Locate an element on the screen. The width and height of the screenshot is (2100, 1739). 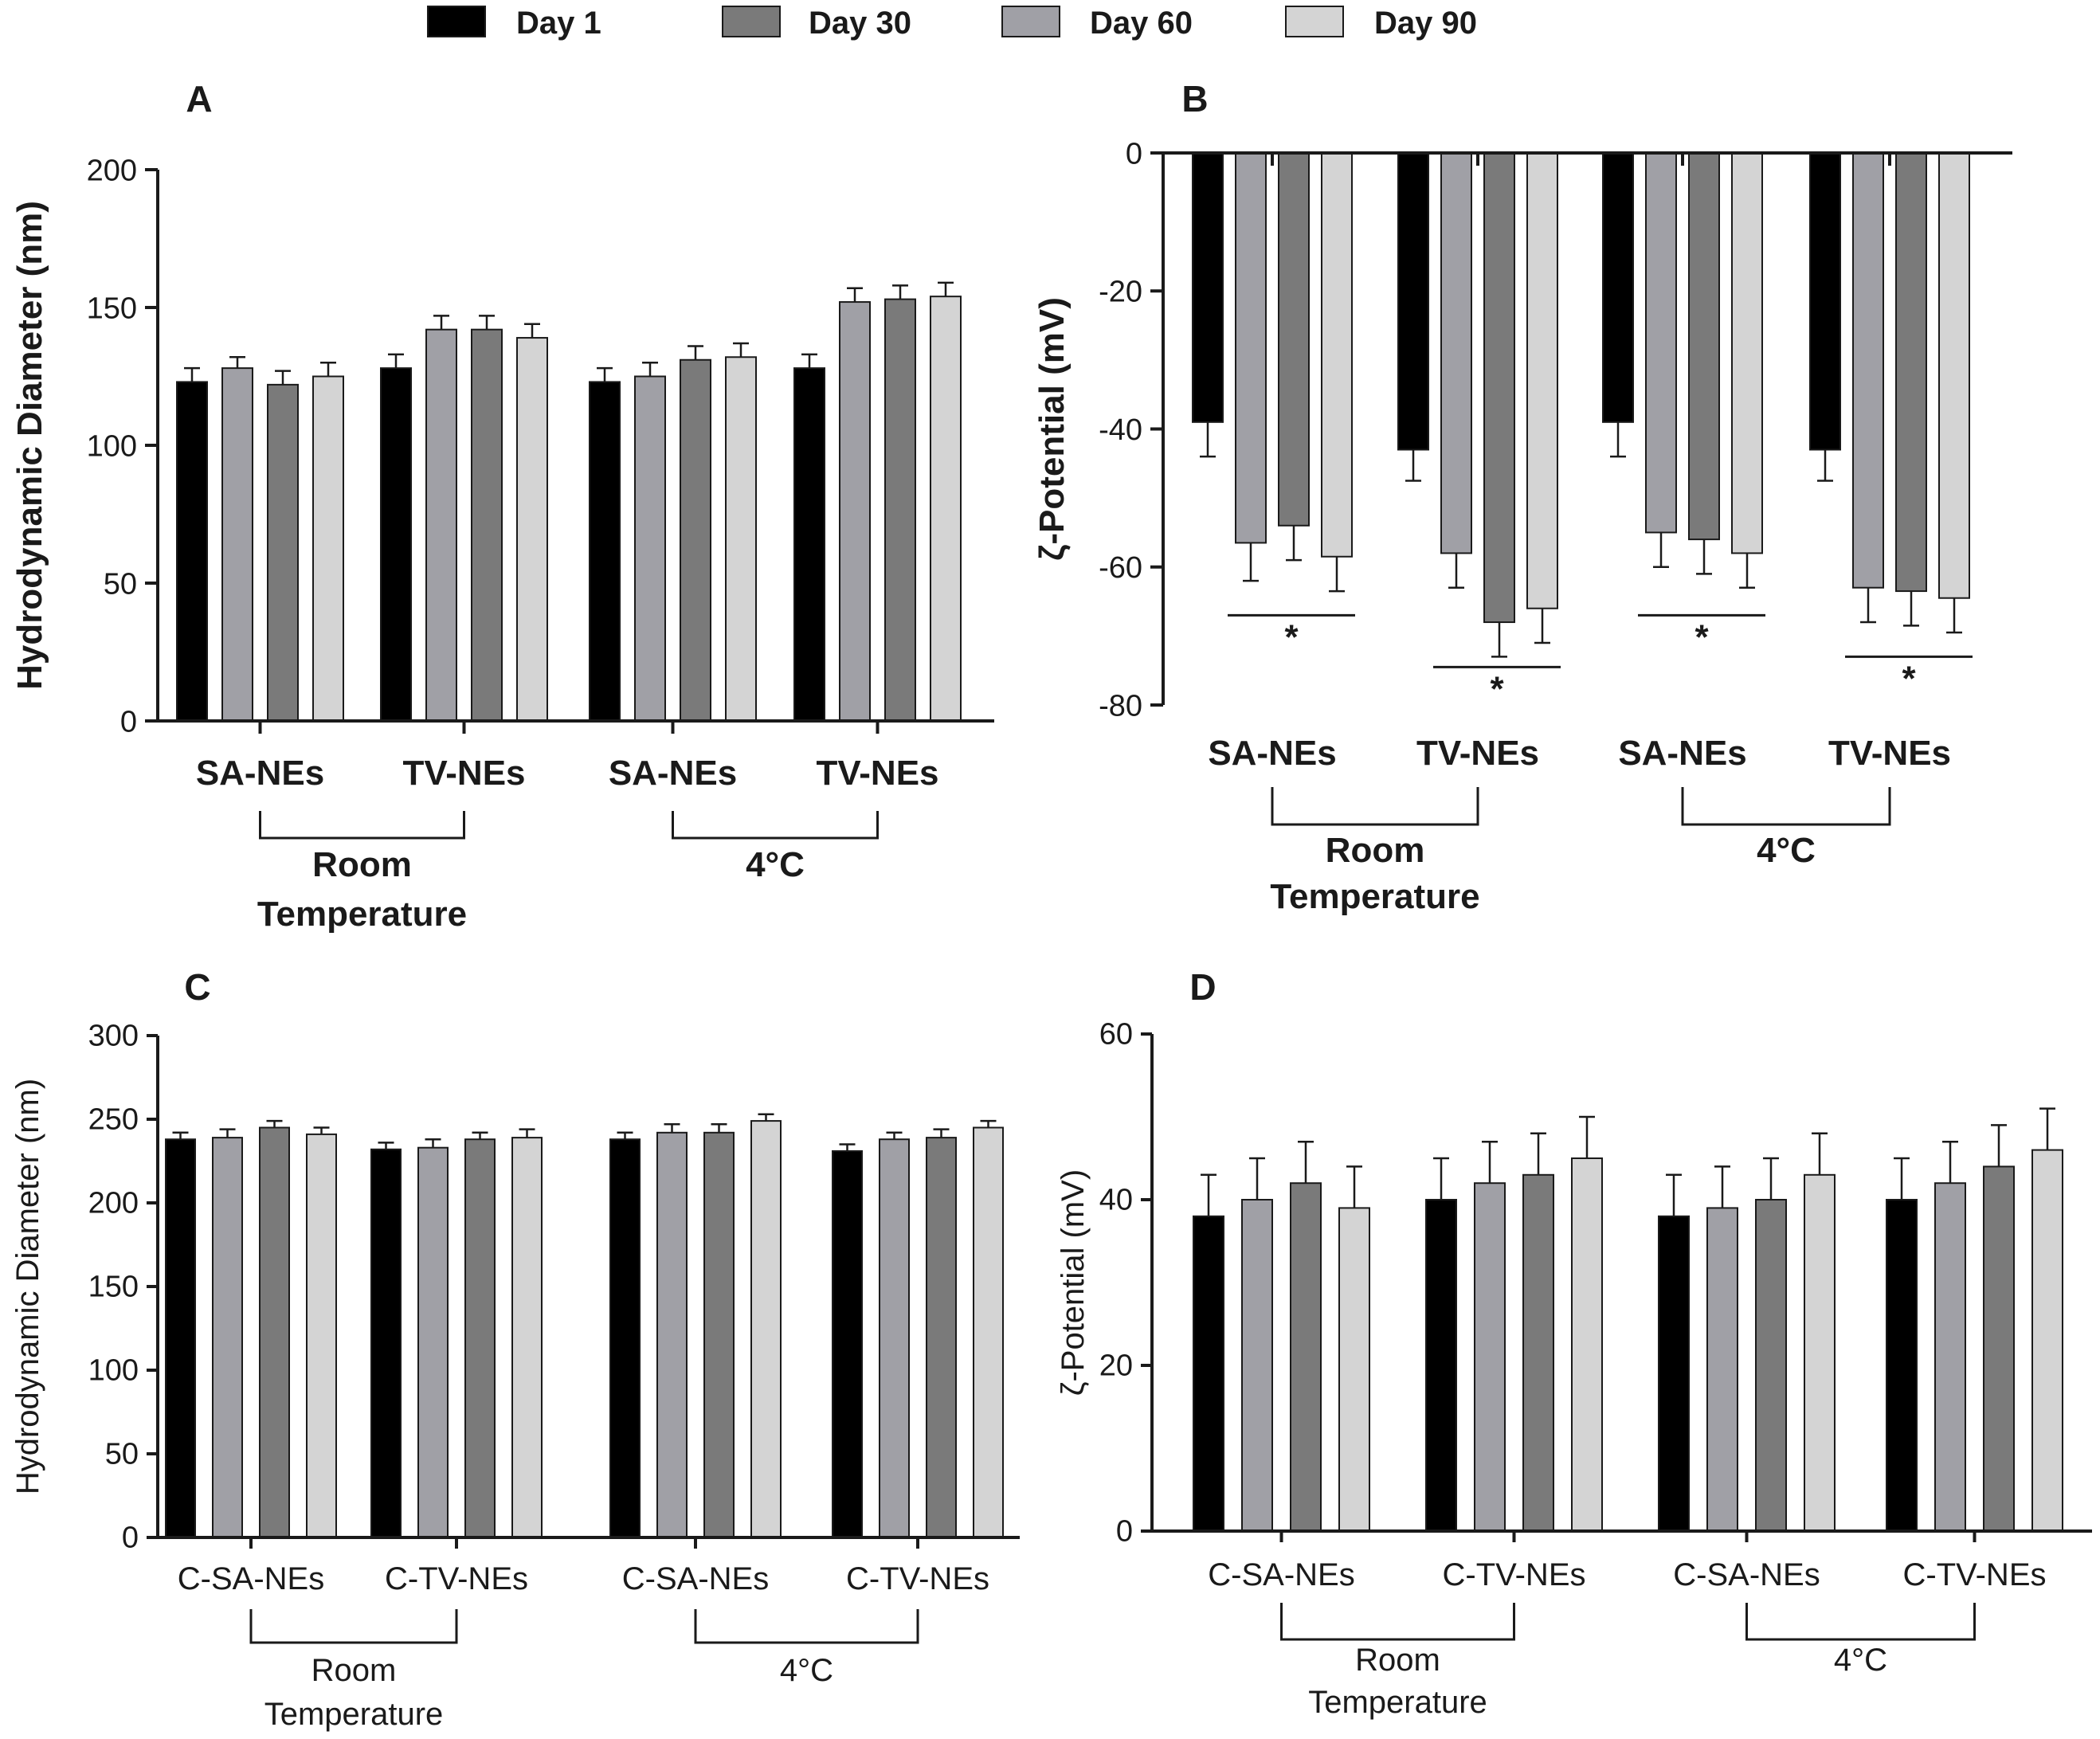
y-tick-label: -20 is located at coordinates (1120, 292).